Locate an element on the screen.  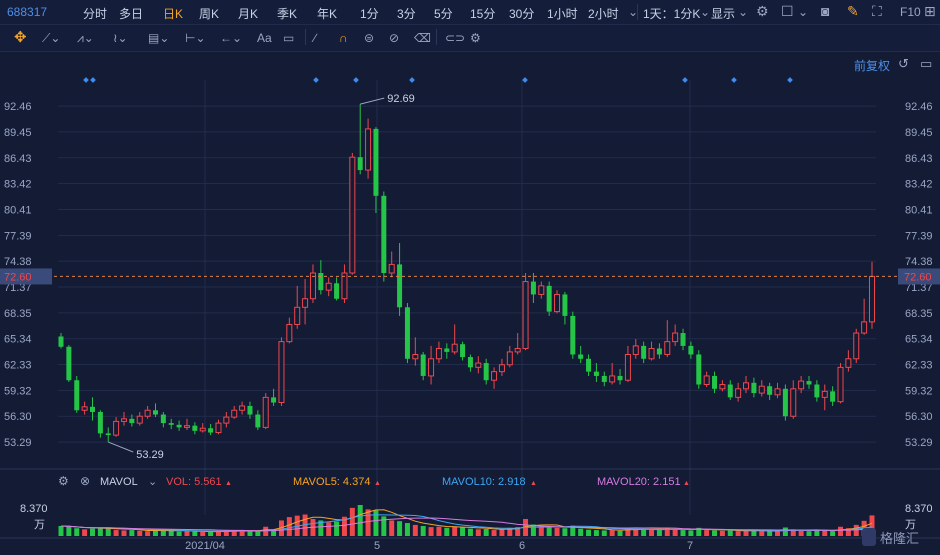
period-tab: 30分 is located at coordinates (522, 14).